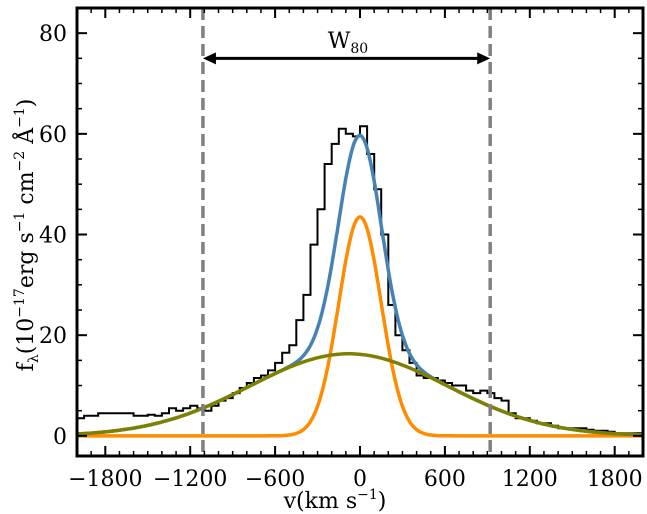  I want to click on y-axis-label-sup: −17, so click(20, 303).